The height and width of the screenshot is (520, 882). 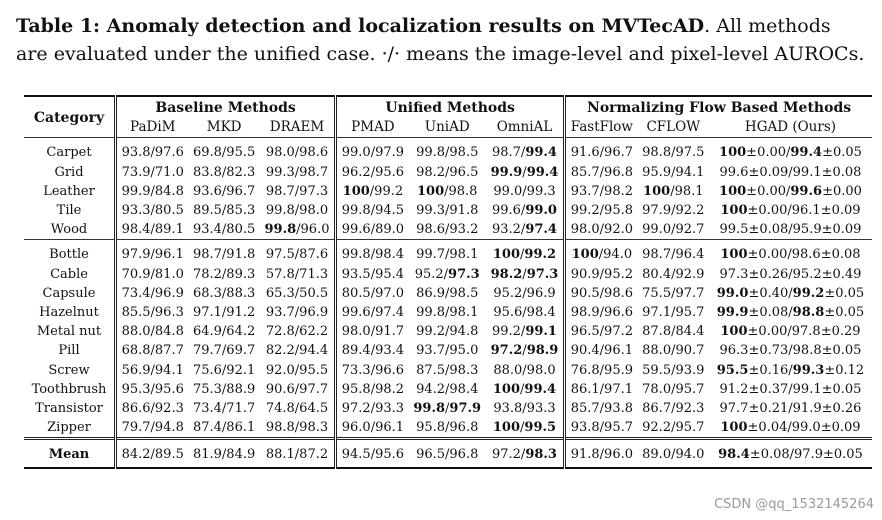 I want to click on value-cell: 98.0/98.6, so click(x=297, y=150).